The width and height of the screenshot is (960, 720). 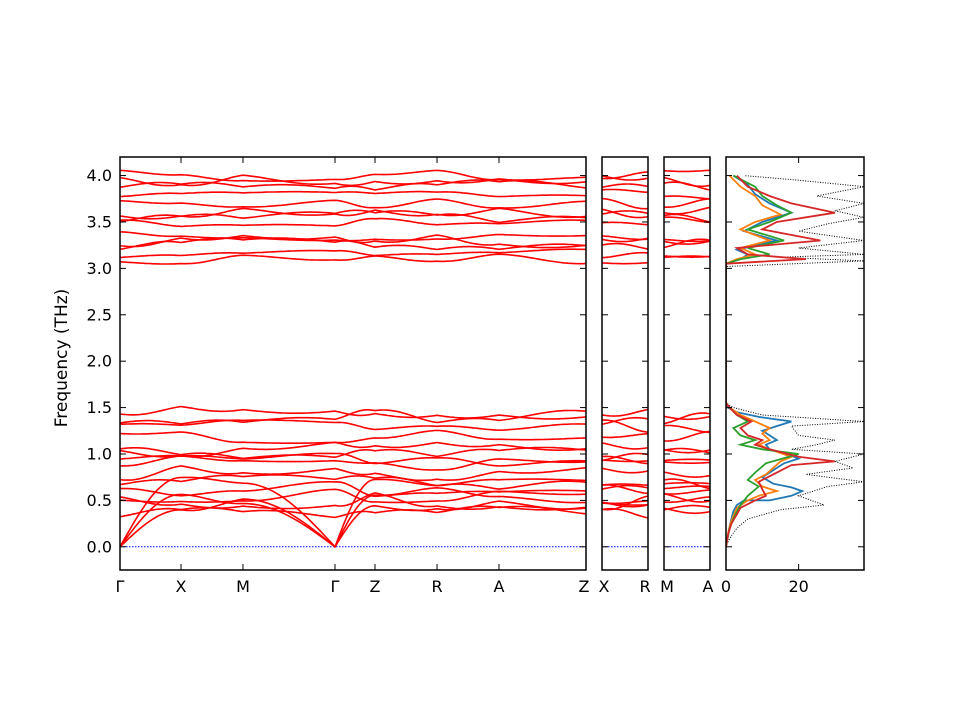 What do you see at coordinates (99, 453) in the screenshot?
I see `y-tick-label: 1.0` at bounding box center [99, 453].